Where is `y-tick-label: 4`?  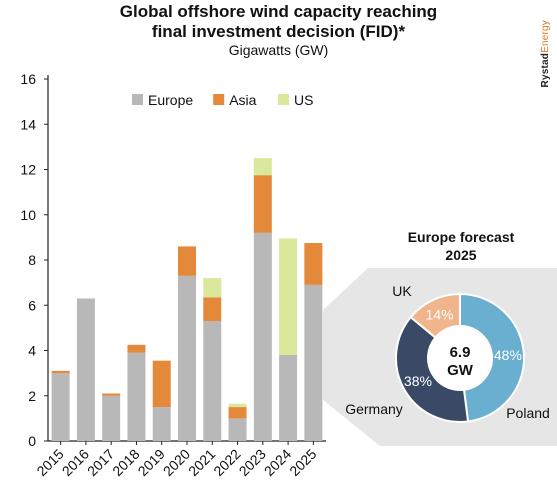
y-tick-label: 4 is located at coordinates (32, 351).